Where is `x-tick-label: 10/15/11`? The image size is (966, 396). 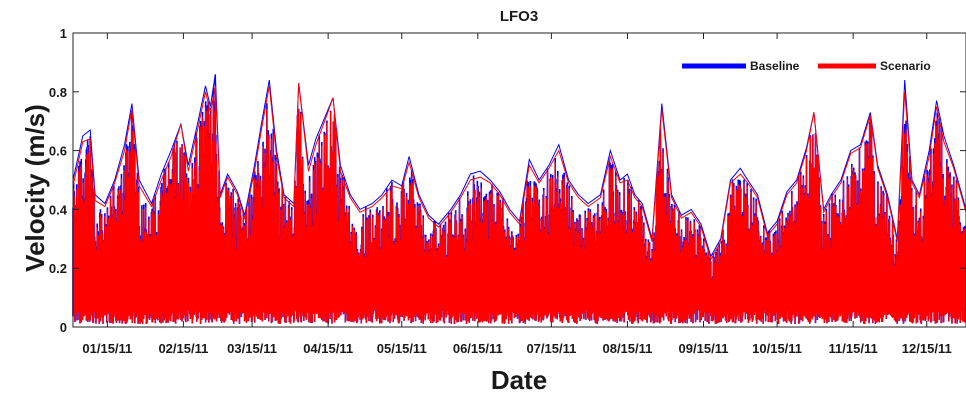 x-tick-label: 10/15/11 is located at coordinates (777, 348).